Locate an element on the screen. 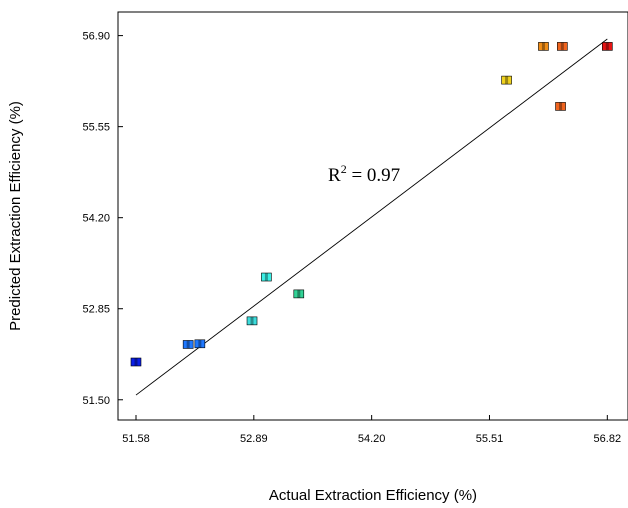 The height and width of the screenshot is (508, 628). y-tick-label: 54.20 is located at coordinates (96, 219).